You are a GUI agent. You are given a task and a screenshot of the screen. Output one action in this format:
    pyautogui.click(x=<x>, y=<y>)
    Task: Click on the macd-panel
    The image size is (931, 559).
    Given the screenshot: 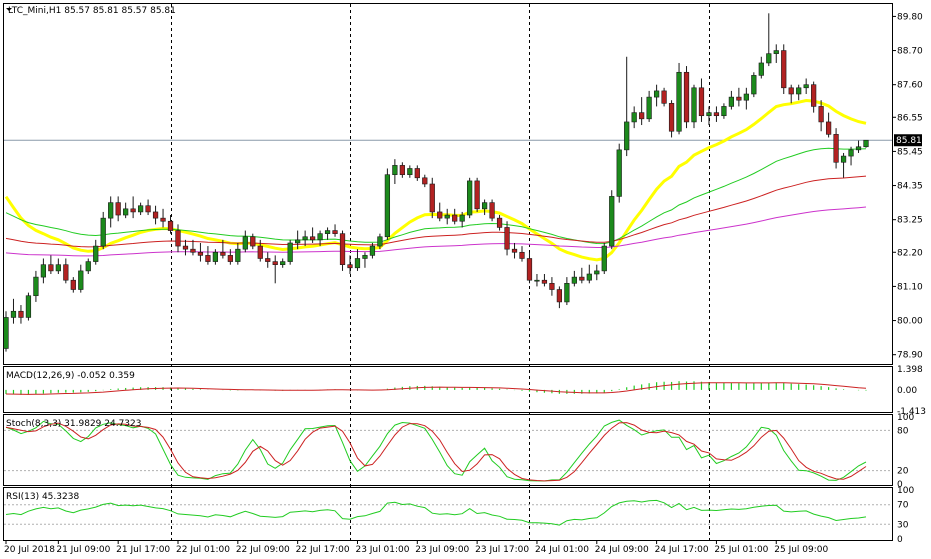 What is the action you would take?
    pyautogui.click(x=436, y=388)
    